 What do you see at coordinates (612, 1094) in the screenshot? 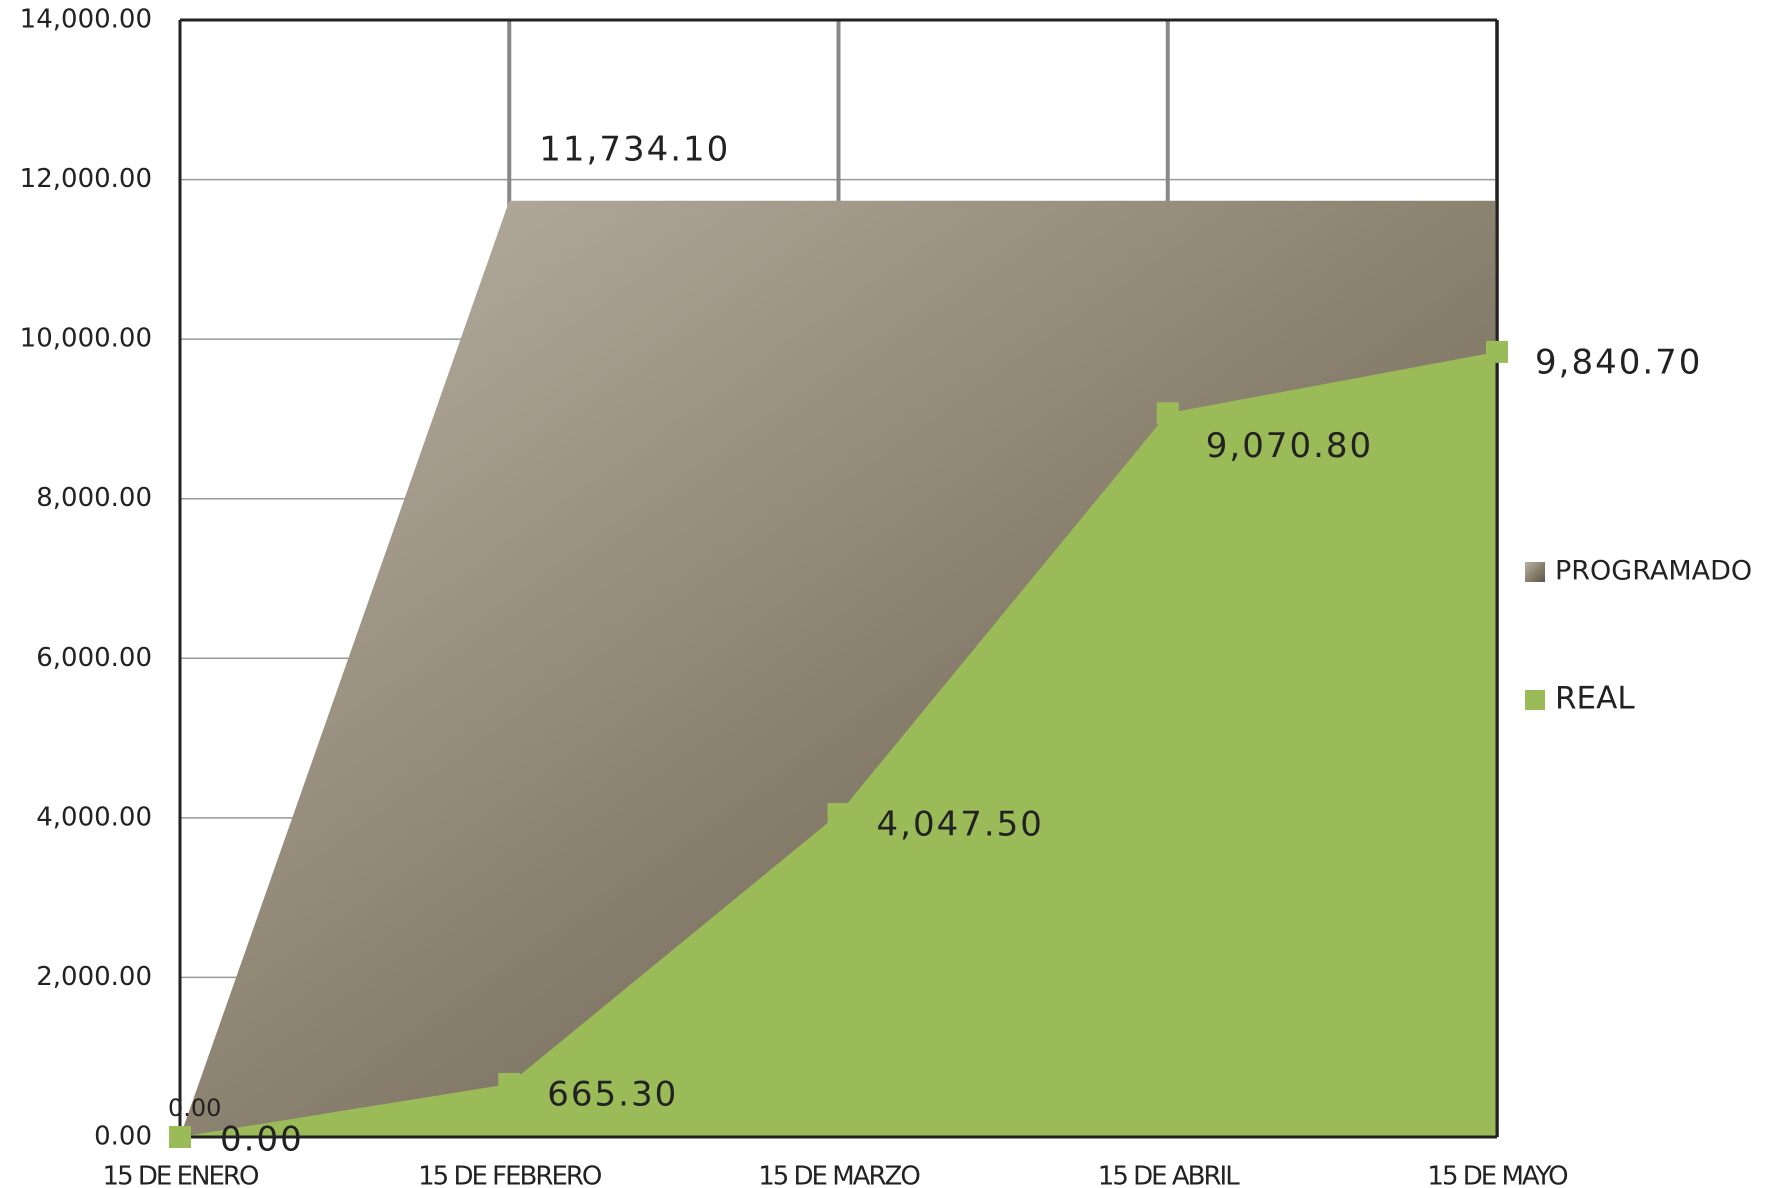
I see `data-label: 665.30` at bounding box center [612, 1094].